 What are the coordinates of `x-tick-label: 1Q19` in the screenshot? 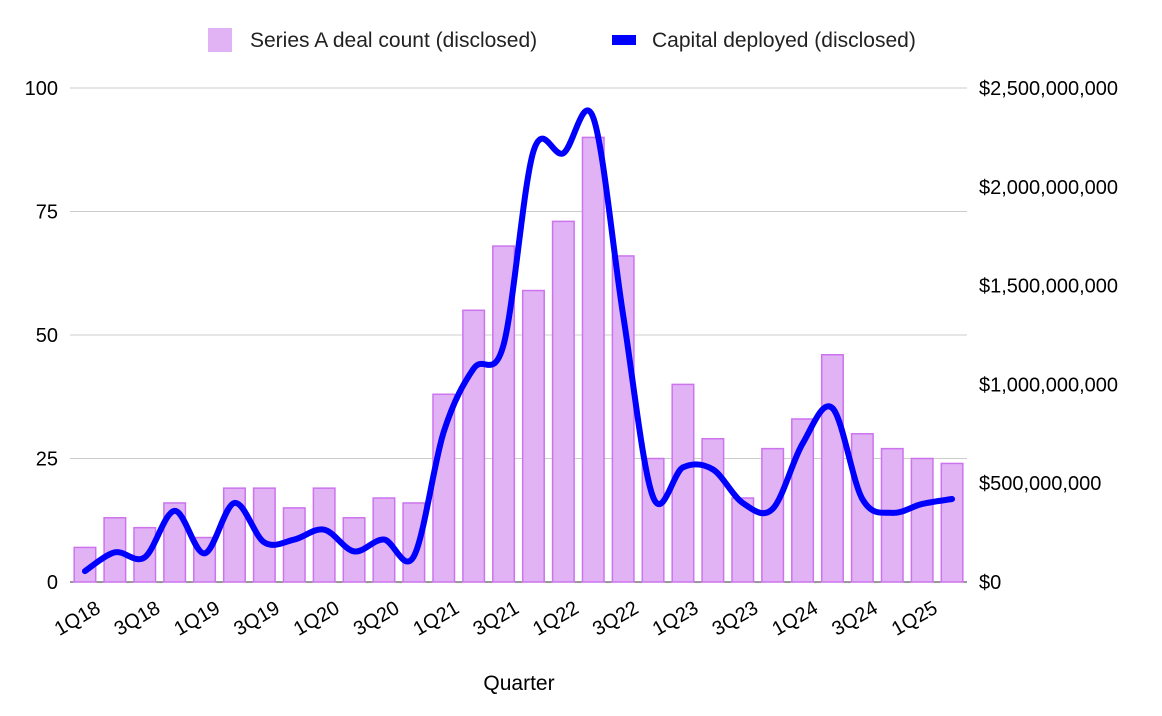 It's located at (196, 619).